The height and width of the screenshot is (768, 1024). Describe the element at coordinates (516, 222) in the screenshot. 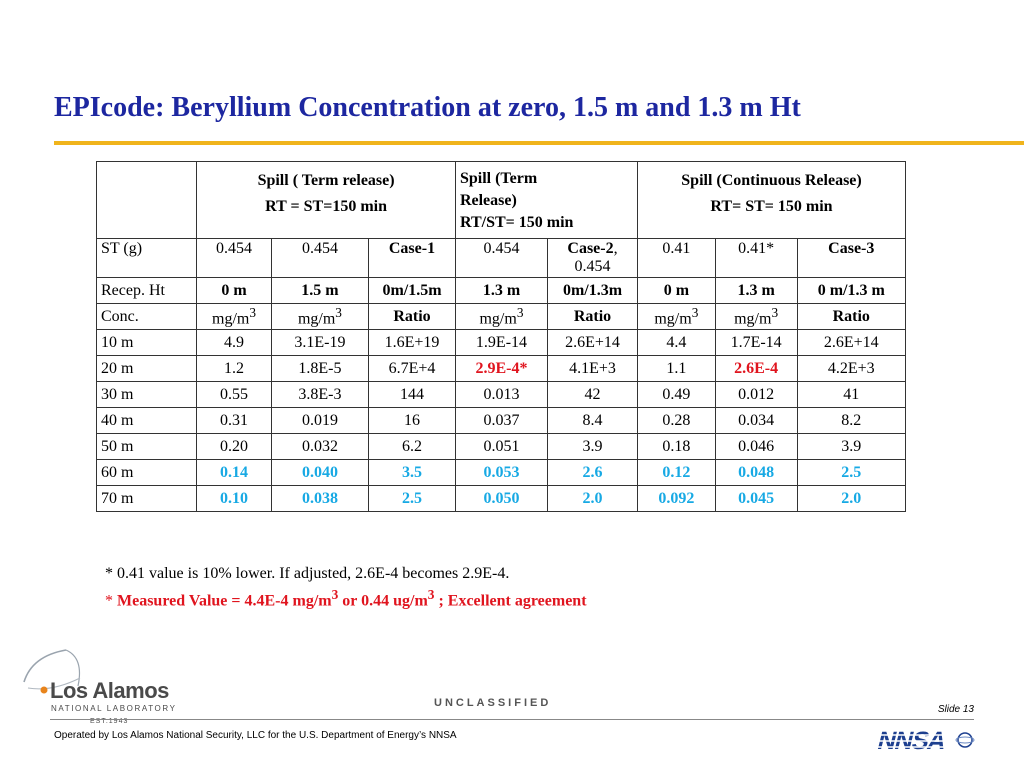

I see `header-group2-line3: RT/ST= 150 min` at that location.